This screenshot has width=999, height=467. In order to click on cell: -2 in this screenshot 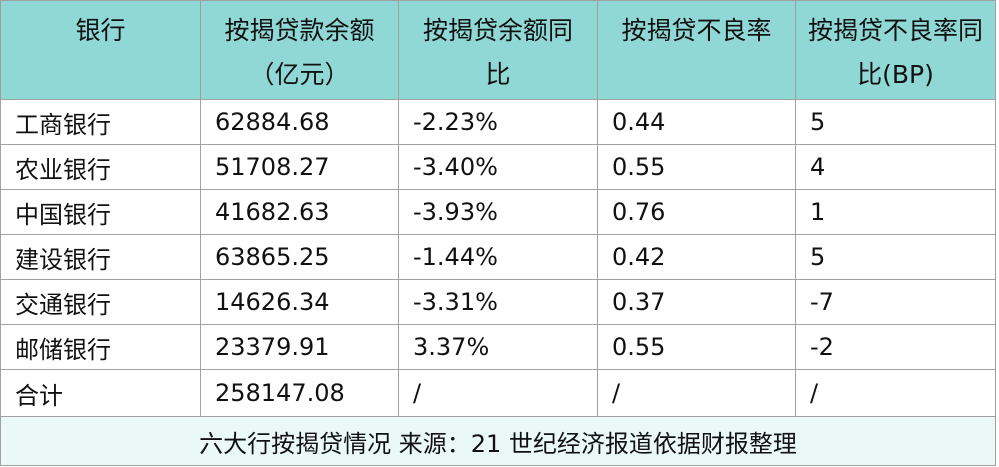, I will do `click(895, 347)`.